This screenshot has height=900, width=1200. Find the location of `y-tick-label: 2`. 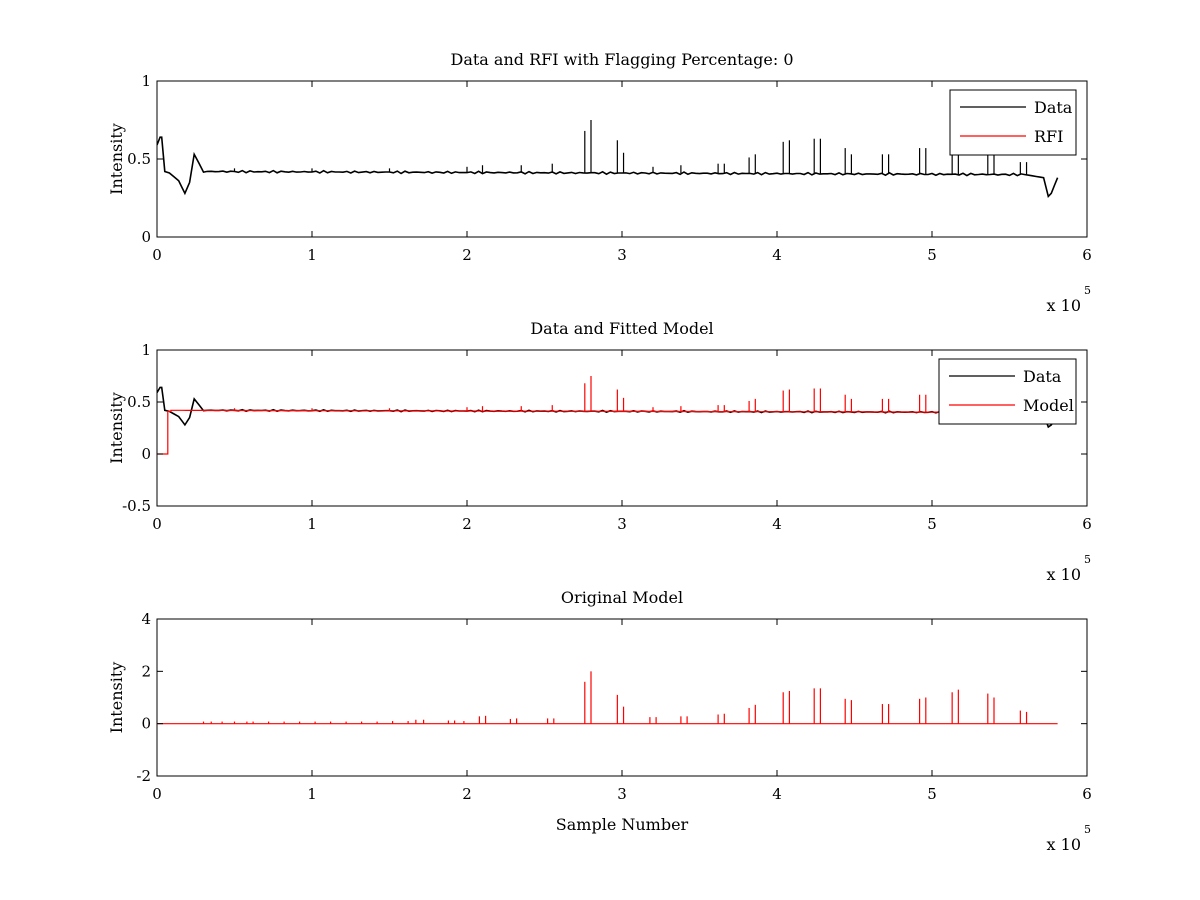

y-tick-label: 2 is located at coordinates (146, 671).